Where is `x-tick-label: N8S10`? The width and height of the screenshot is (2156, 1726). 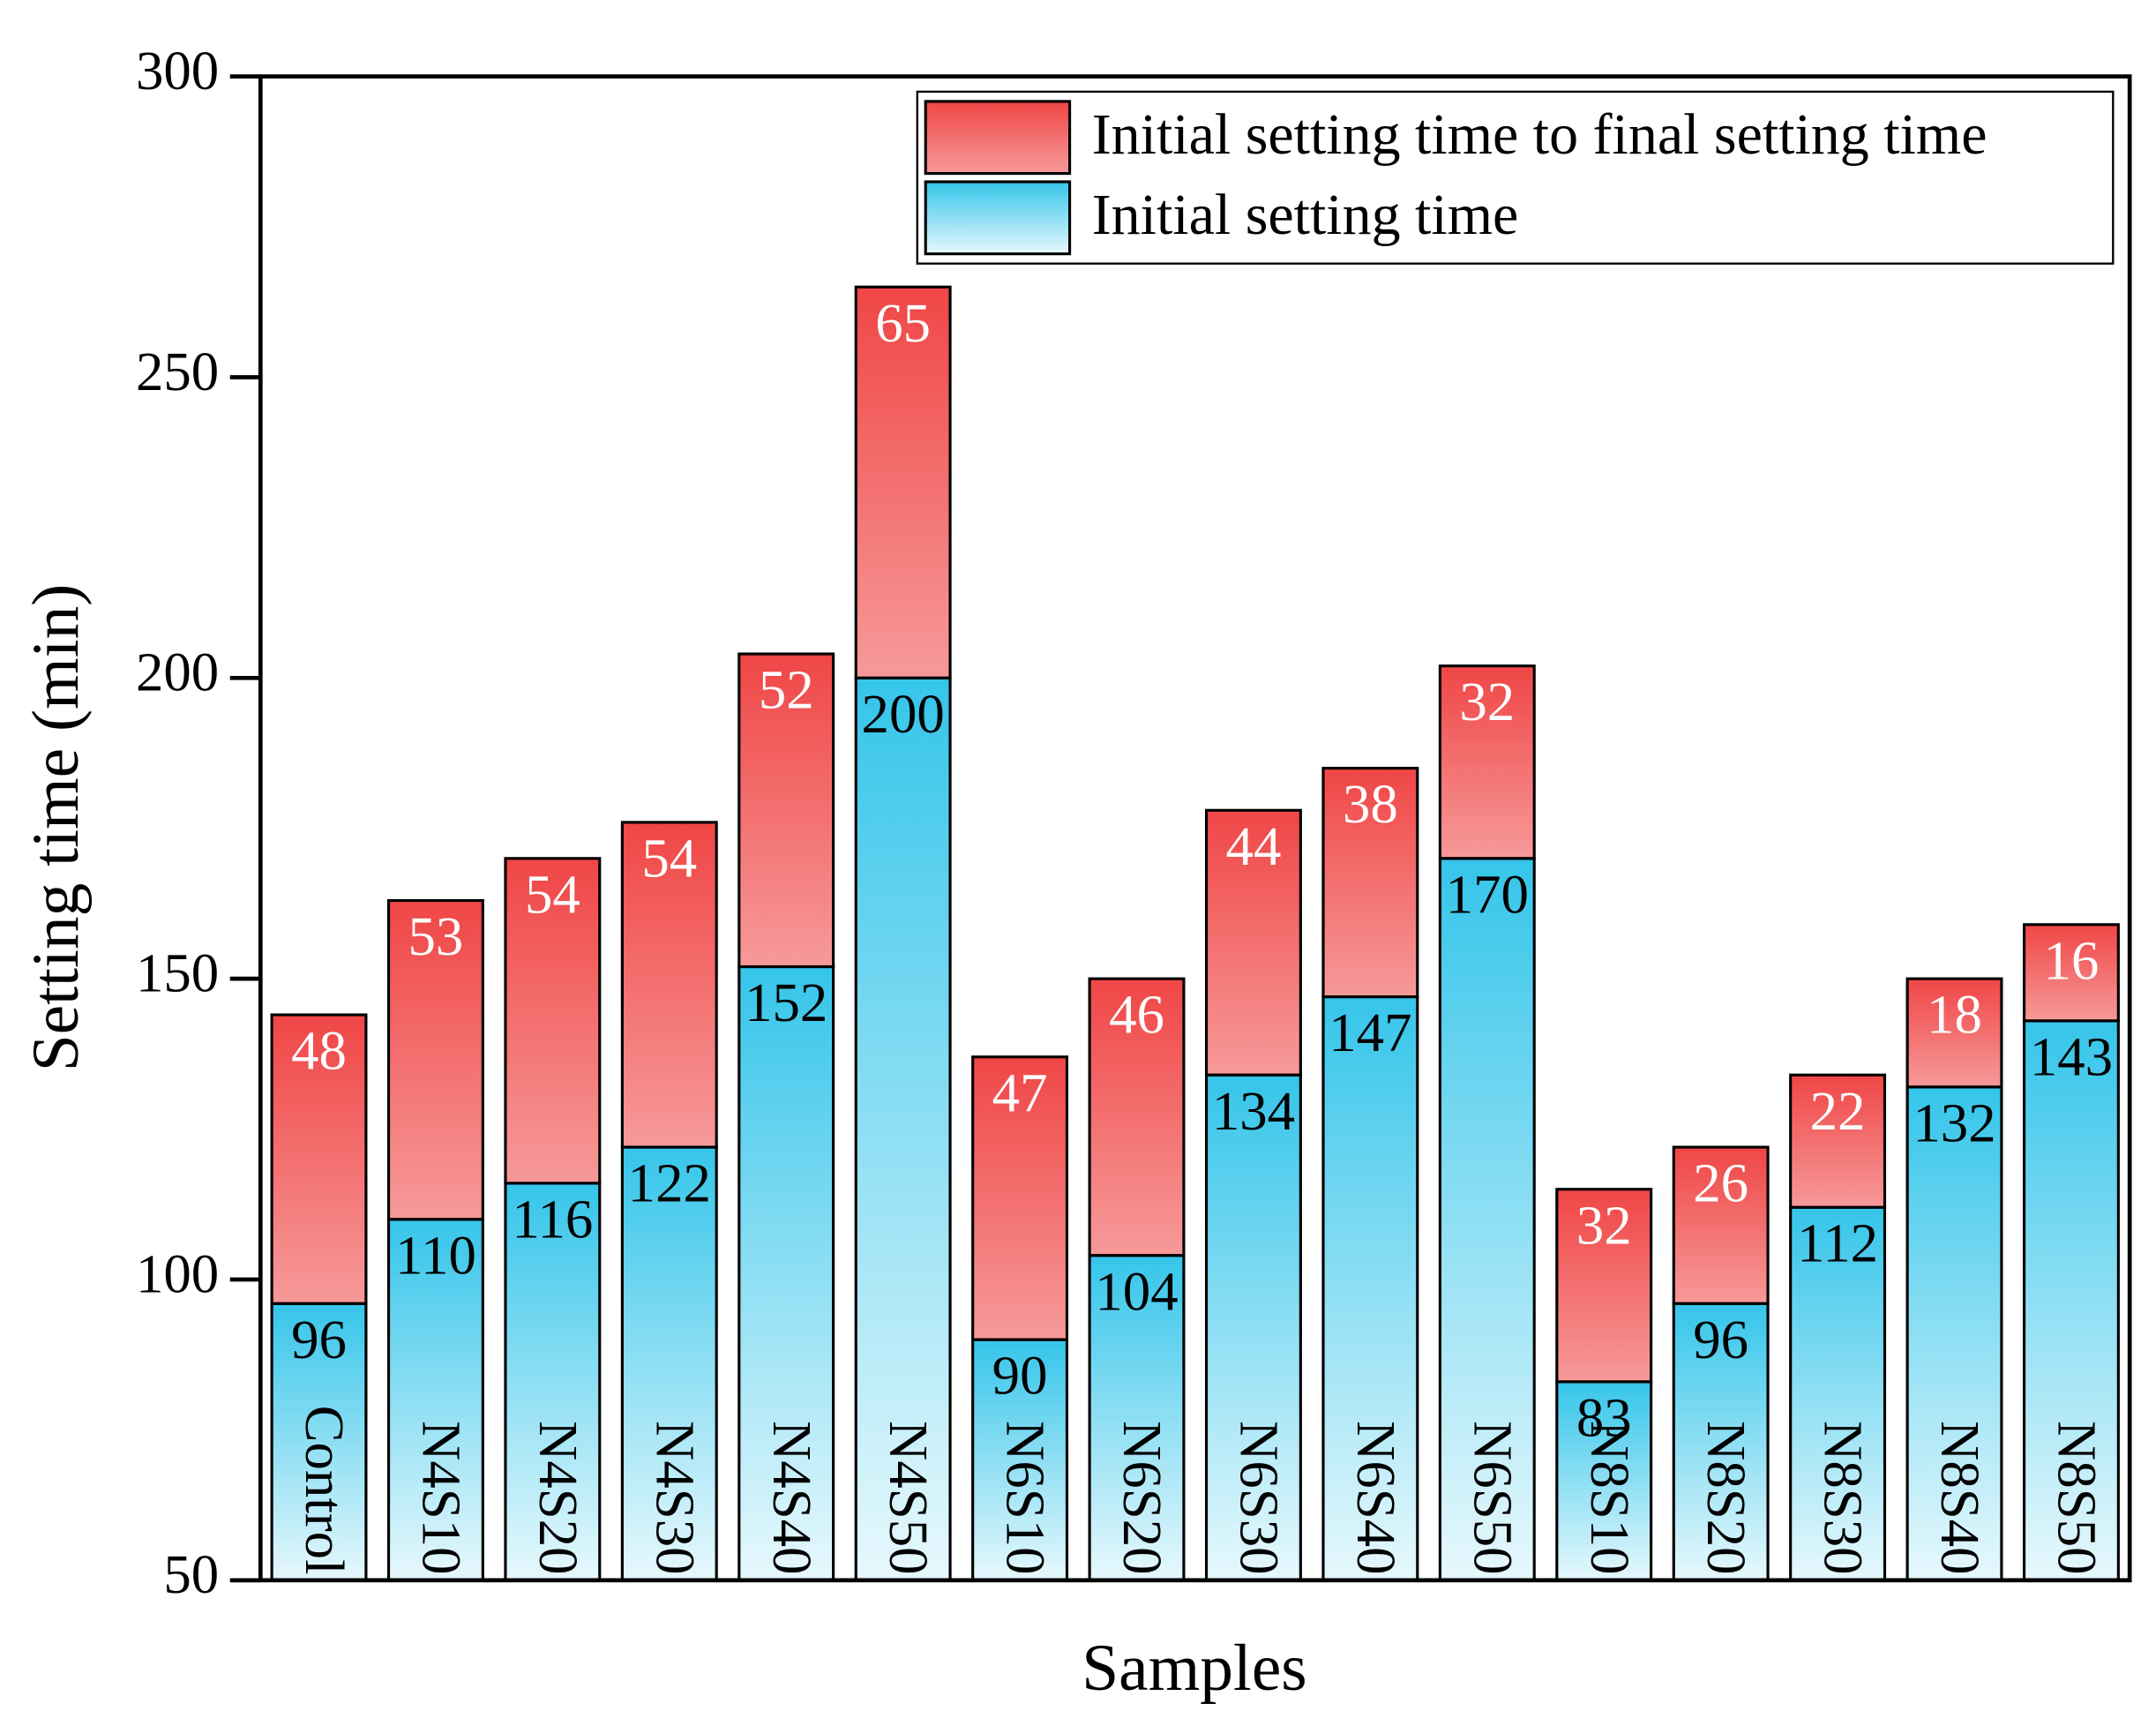
x-tick-label: N8S10 is located at coordinates (1610, 1498).